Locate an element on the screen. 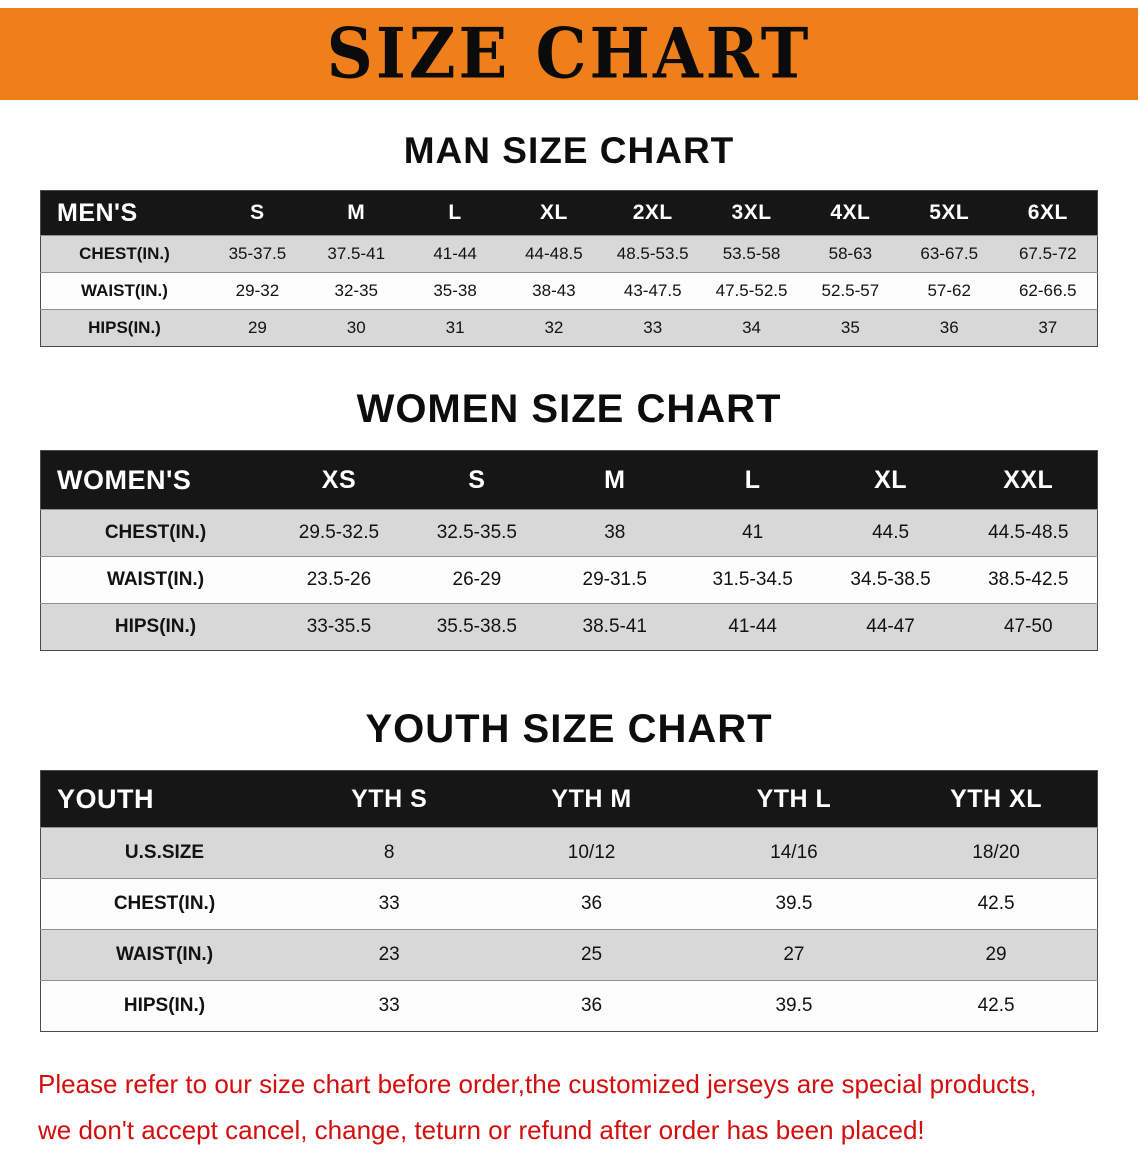  size-value-cell: 37.5-41 is located at coordinates (356, 254).